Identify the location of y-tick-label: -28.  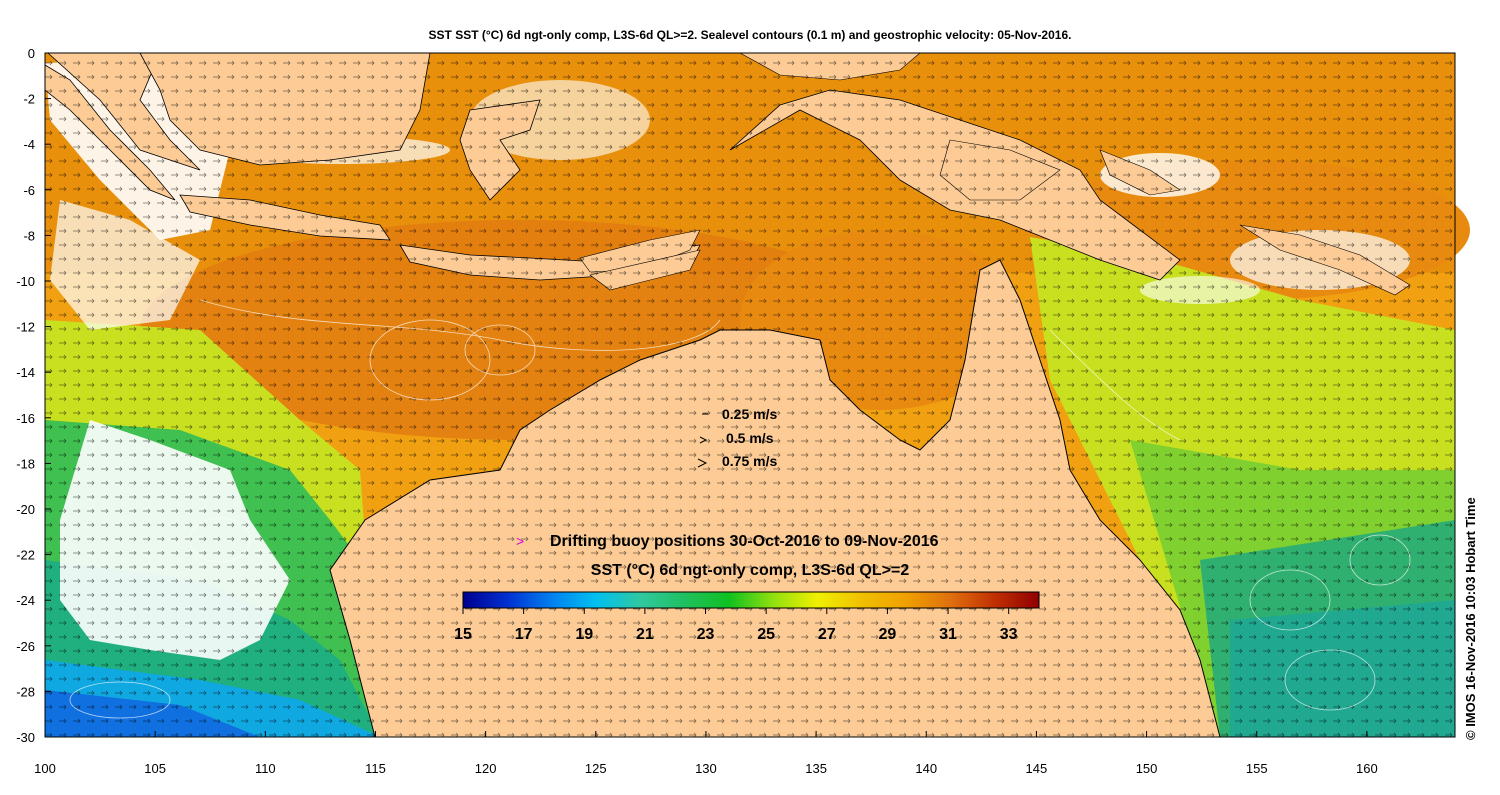
(25, 691).